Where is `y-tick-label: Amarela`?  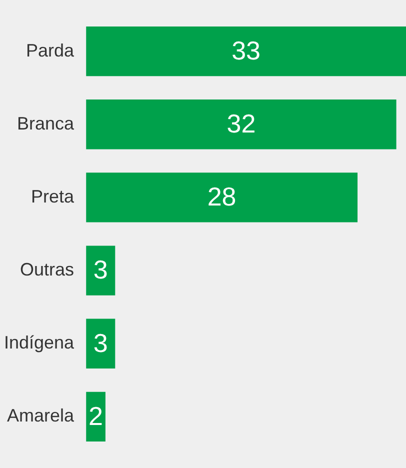
y-tick-label: Amarela is located at coordinates (41, 416).